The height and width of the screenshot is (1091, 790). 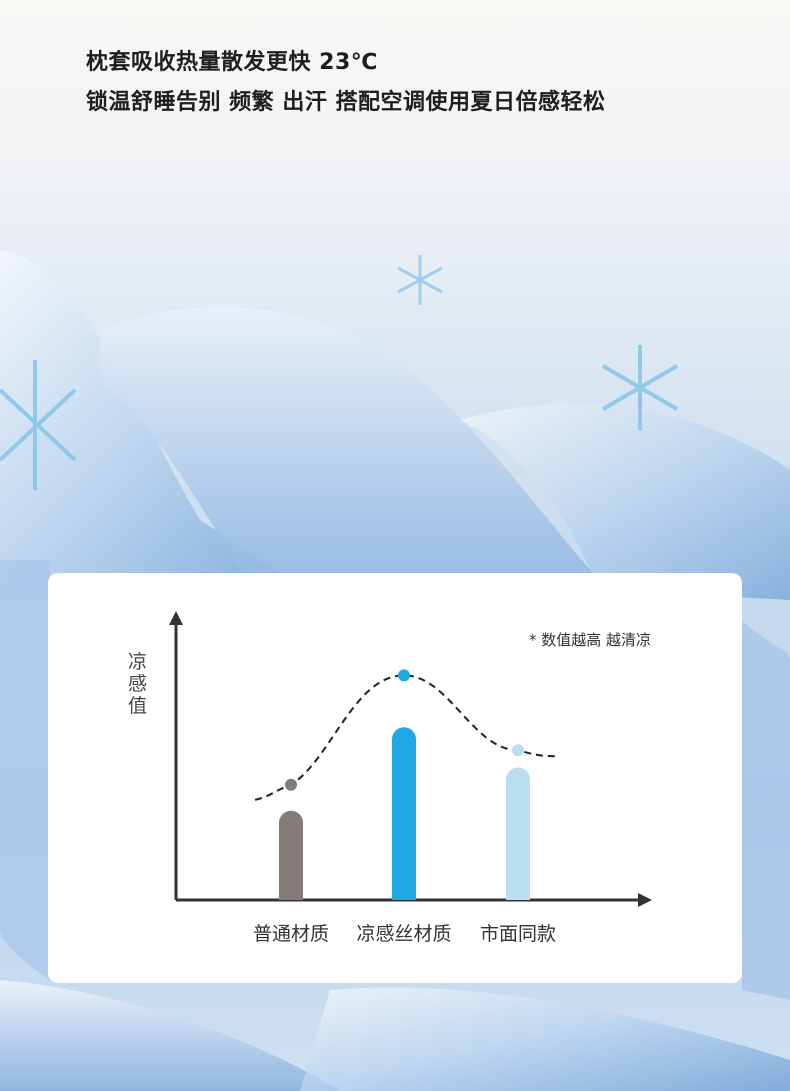 I want to click on category-label: 市面同款, so click(x=518, y=934).